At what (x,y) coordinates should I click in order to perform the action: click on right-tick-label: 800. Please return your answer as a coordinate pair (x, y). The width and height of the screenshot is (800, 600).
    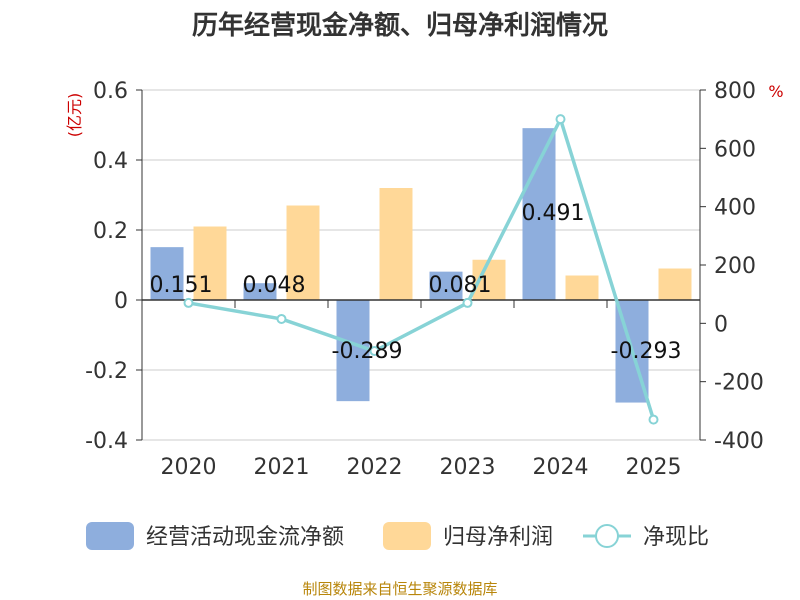
    Looking at the image, I should click on (735, 91).